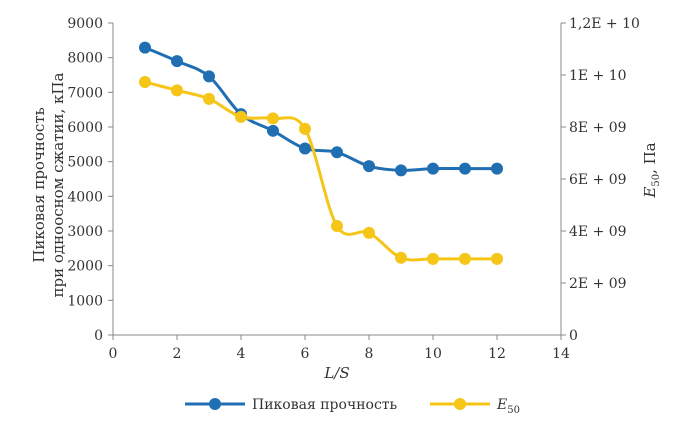  I want to click on legend: Пиковая прочность E50, so click(352, 406).